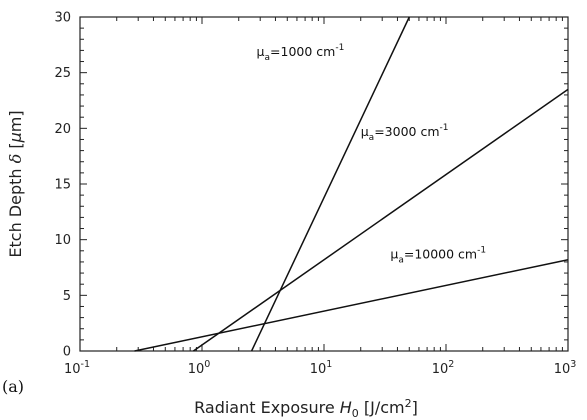  What do you see at coordinates (438, 256) in the screenshot?
I see `series-label-3: μa=10000 cm-1` at bounding box center [438, 256].